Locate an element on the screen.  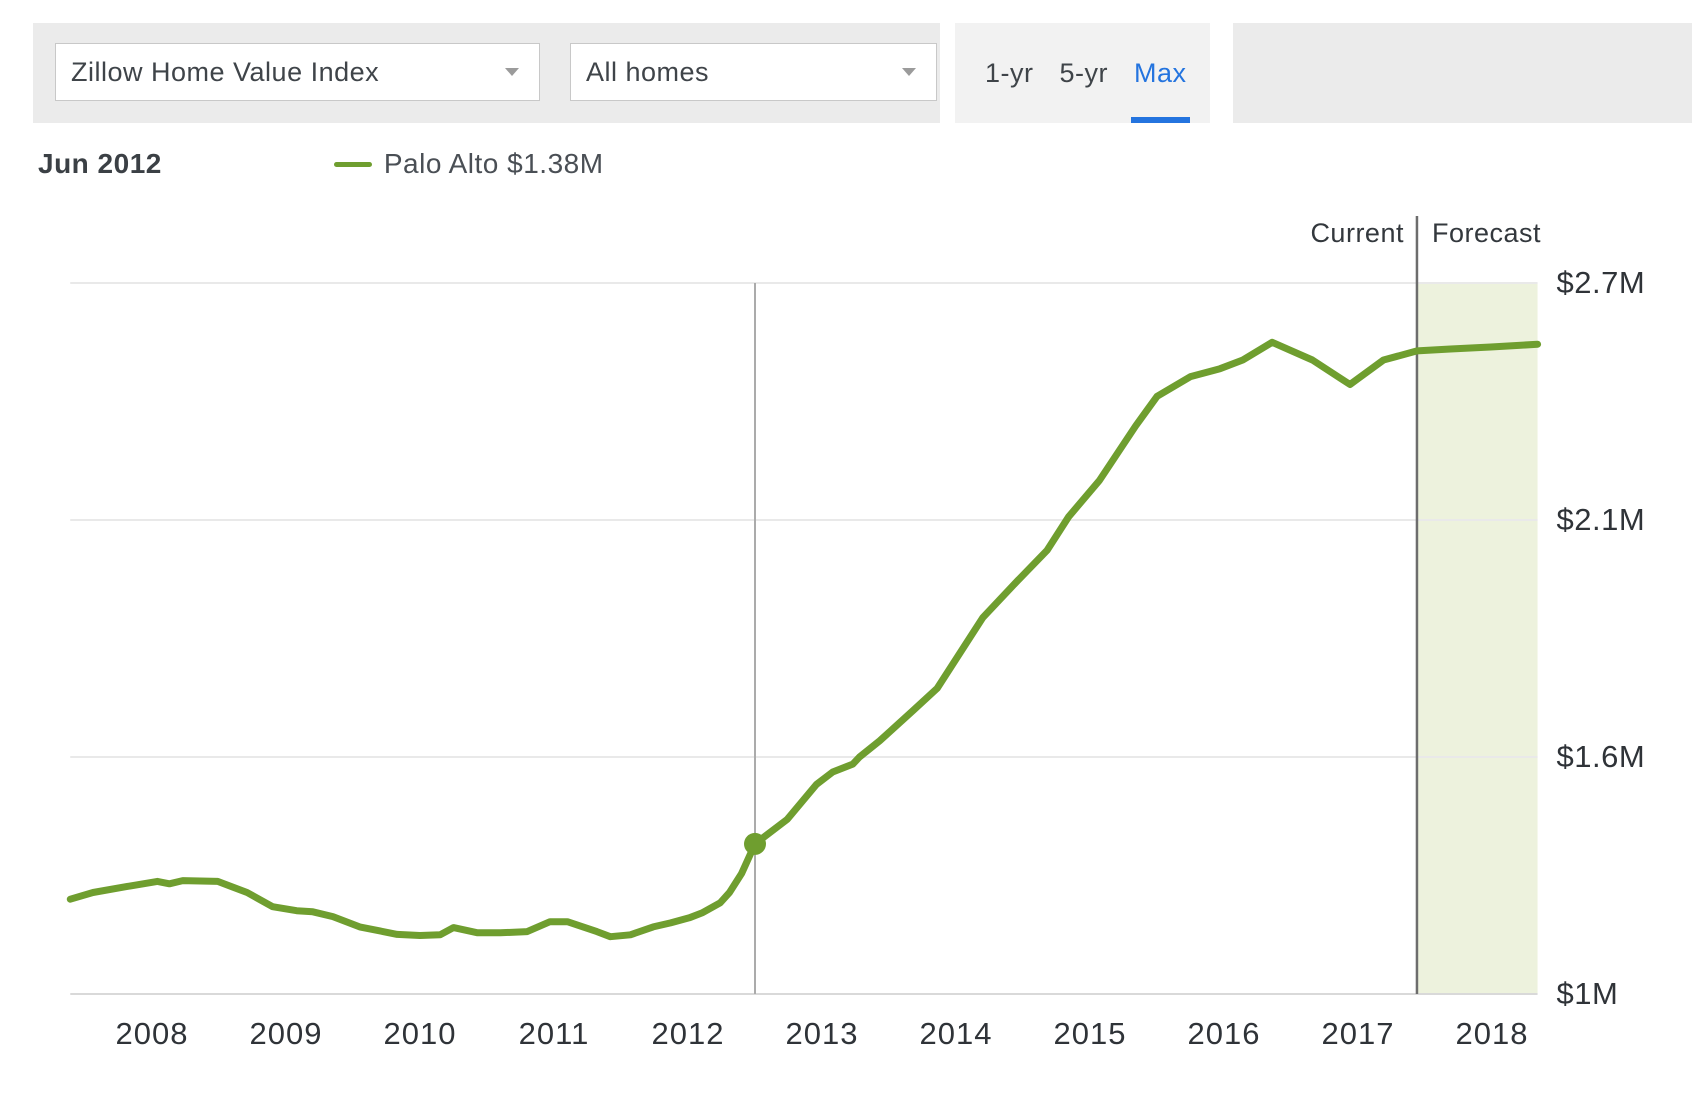
time-range-tab-panel: 1-yr 5-yr Max is located at coordinates (1082, 73).